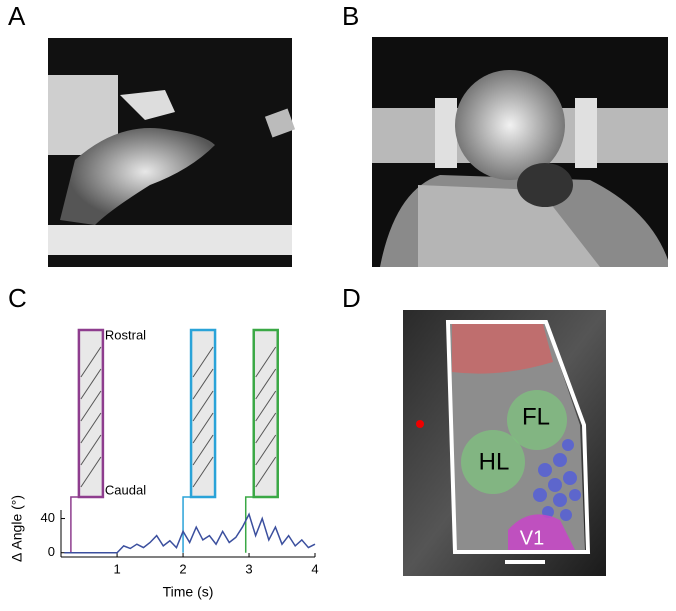 This screenshot has width=676, height=611. I want to click on photo-a, so click(172, 152).